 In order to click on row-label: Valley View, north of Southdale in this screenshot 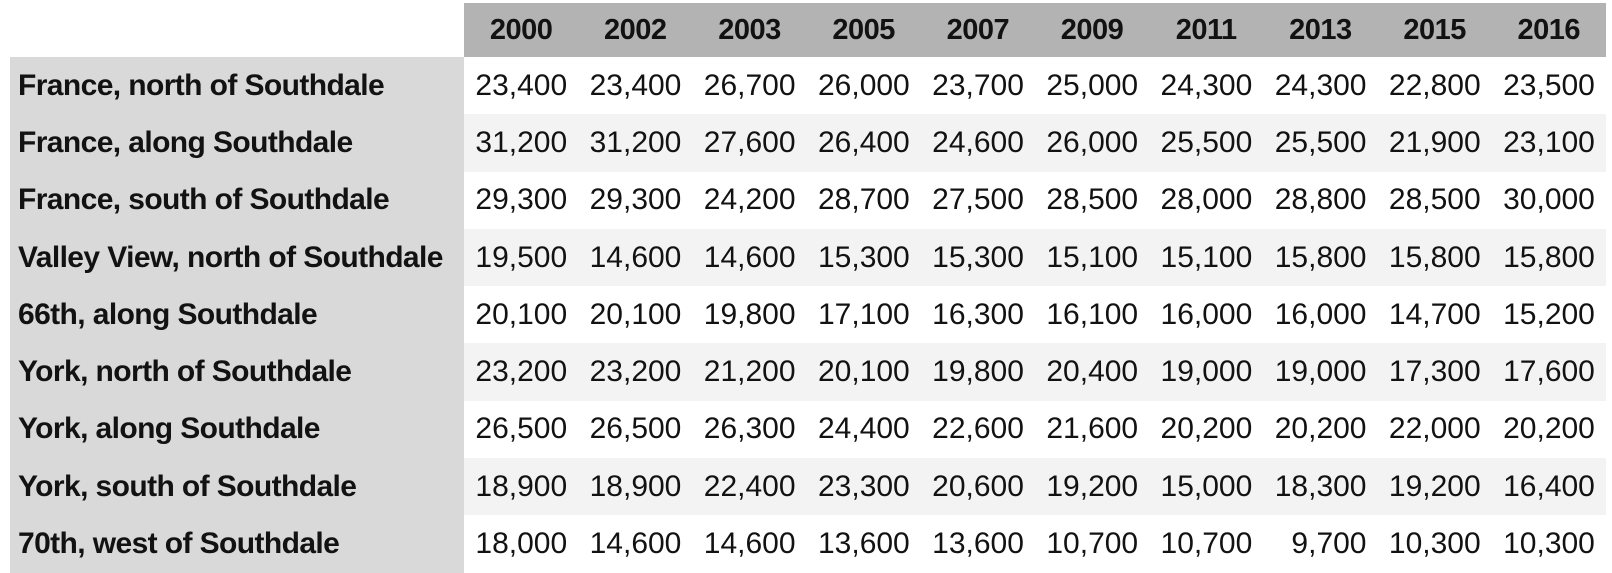, I will do `click(237, 257)`.